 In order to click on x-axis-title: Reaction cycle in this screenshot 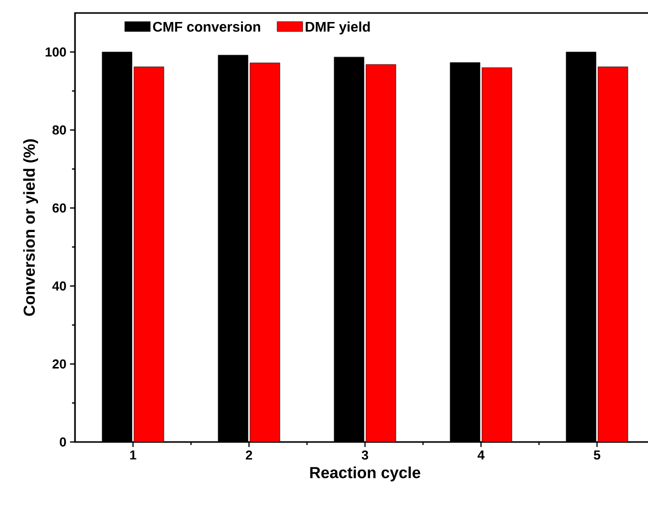, I will do `click(365, 474)`.